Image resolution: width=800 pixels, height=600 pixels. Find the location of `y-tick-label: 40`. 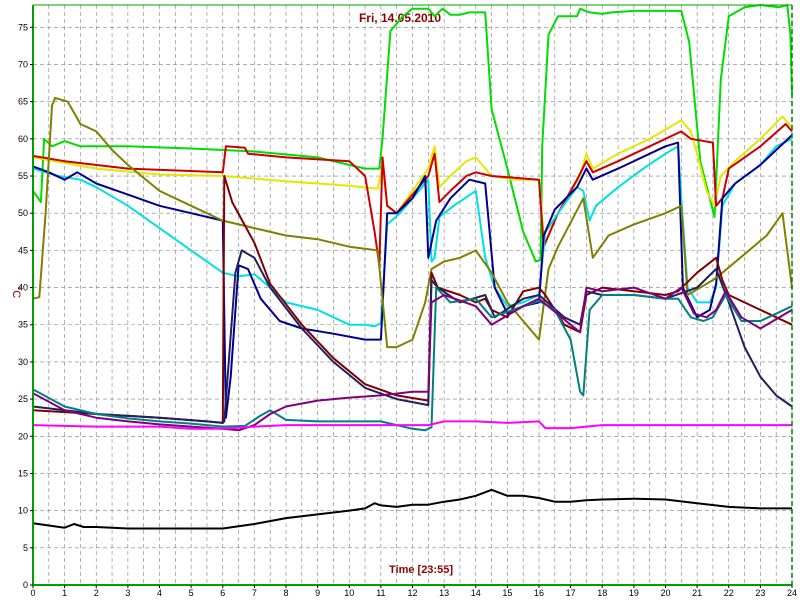

y-tick-label: 40 is located at coordinates (23, 288).